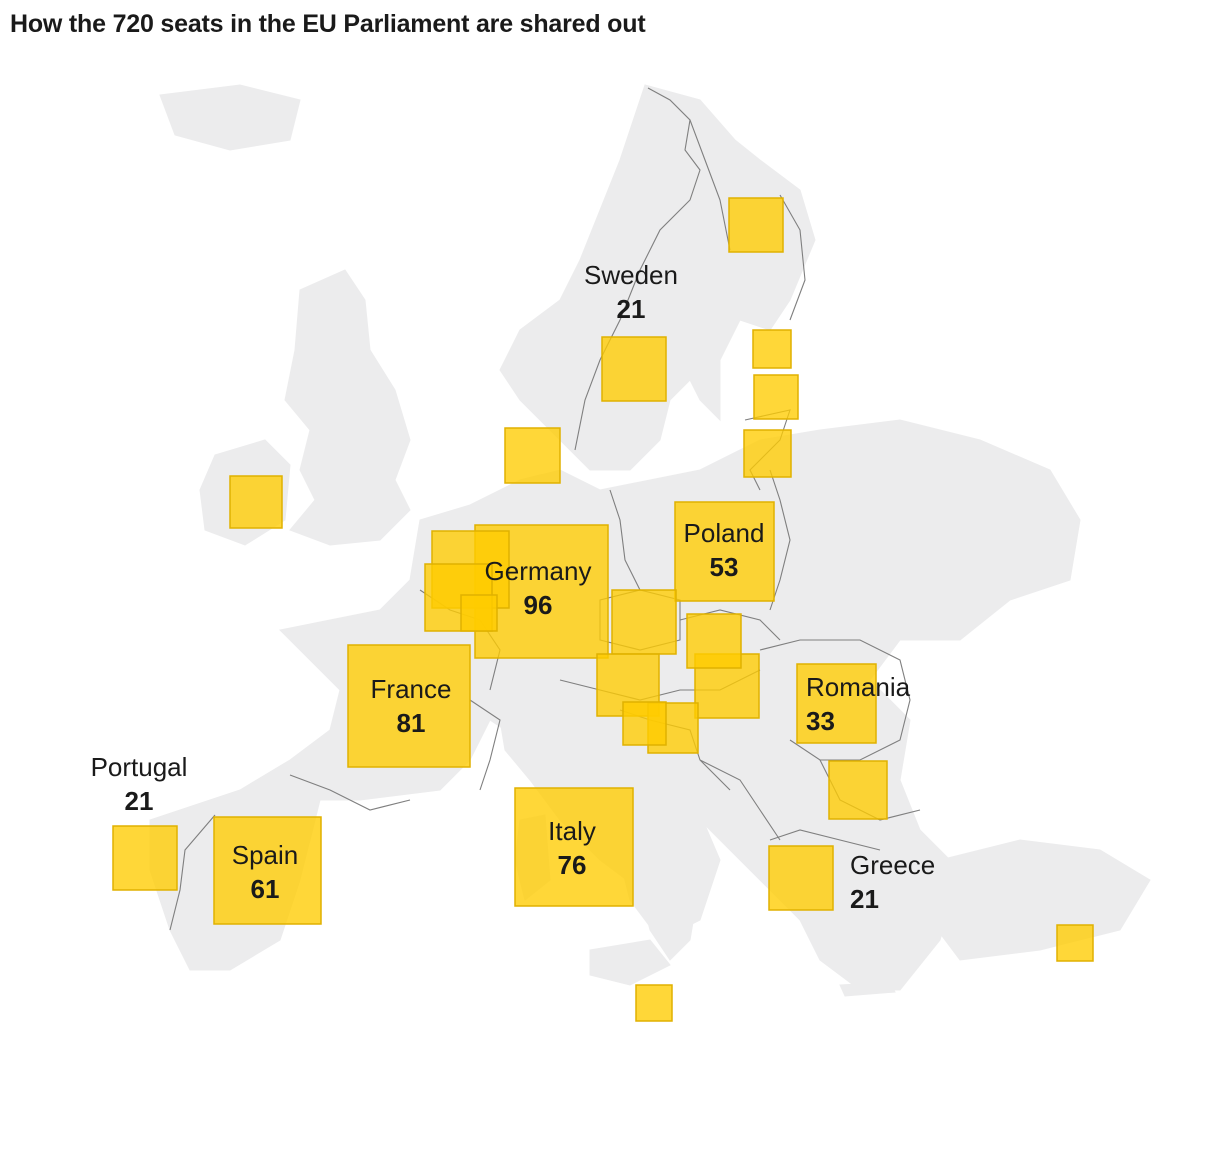  Describe the element at coordinates (858, 790) in the screenshot. I see `seat-square-bulgaria` at that location.